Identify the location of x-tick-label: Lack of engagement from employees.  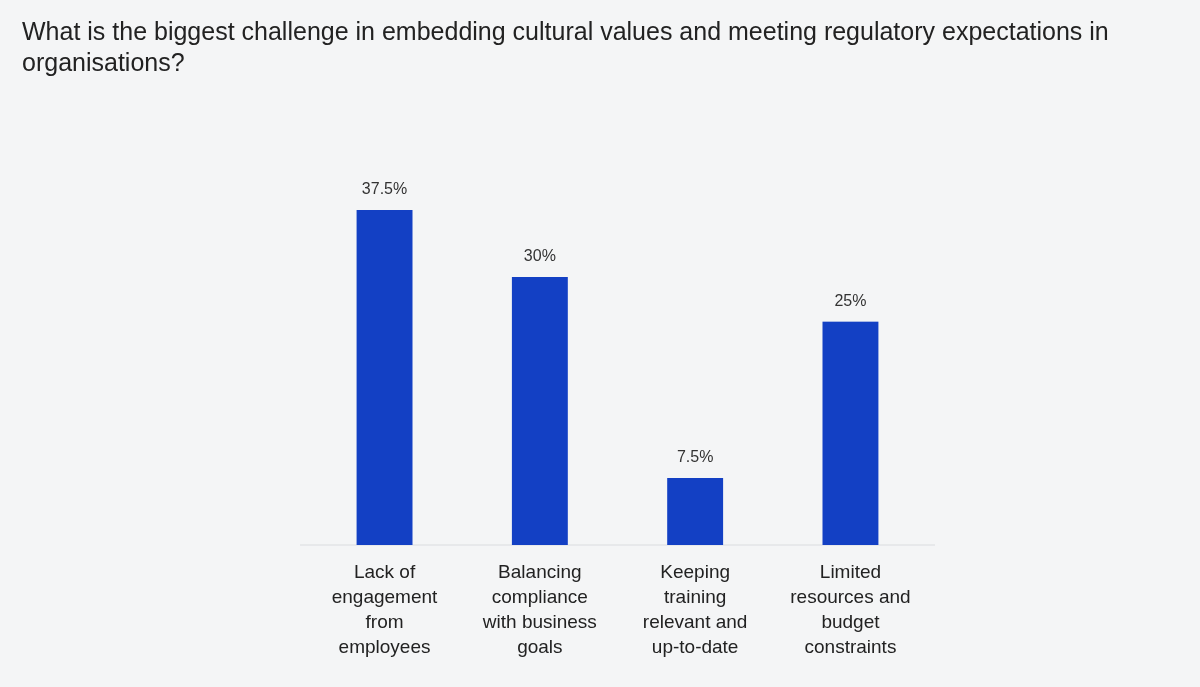
(385, 609).